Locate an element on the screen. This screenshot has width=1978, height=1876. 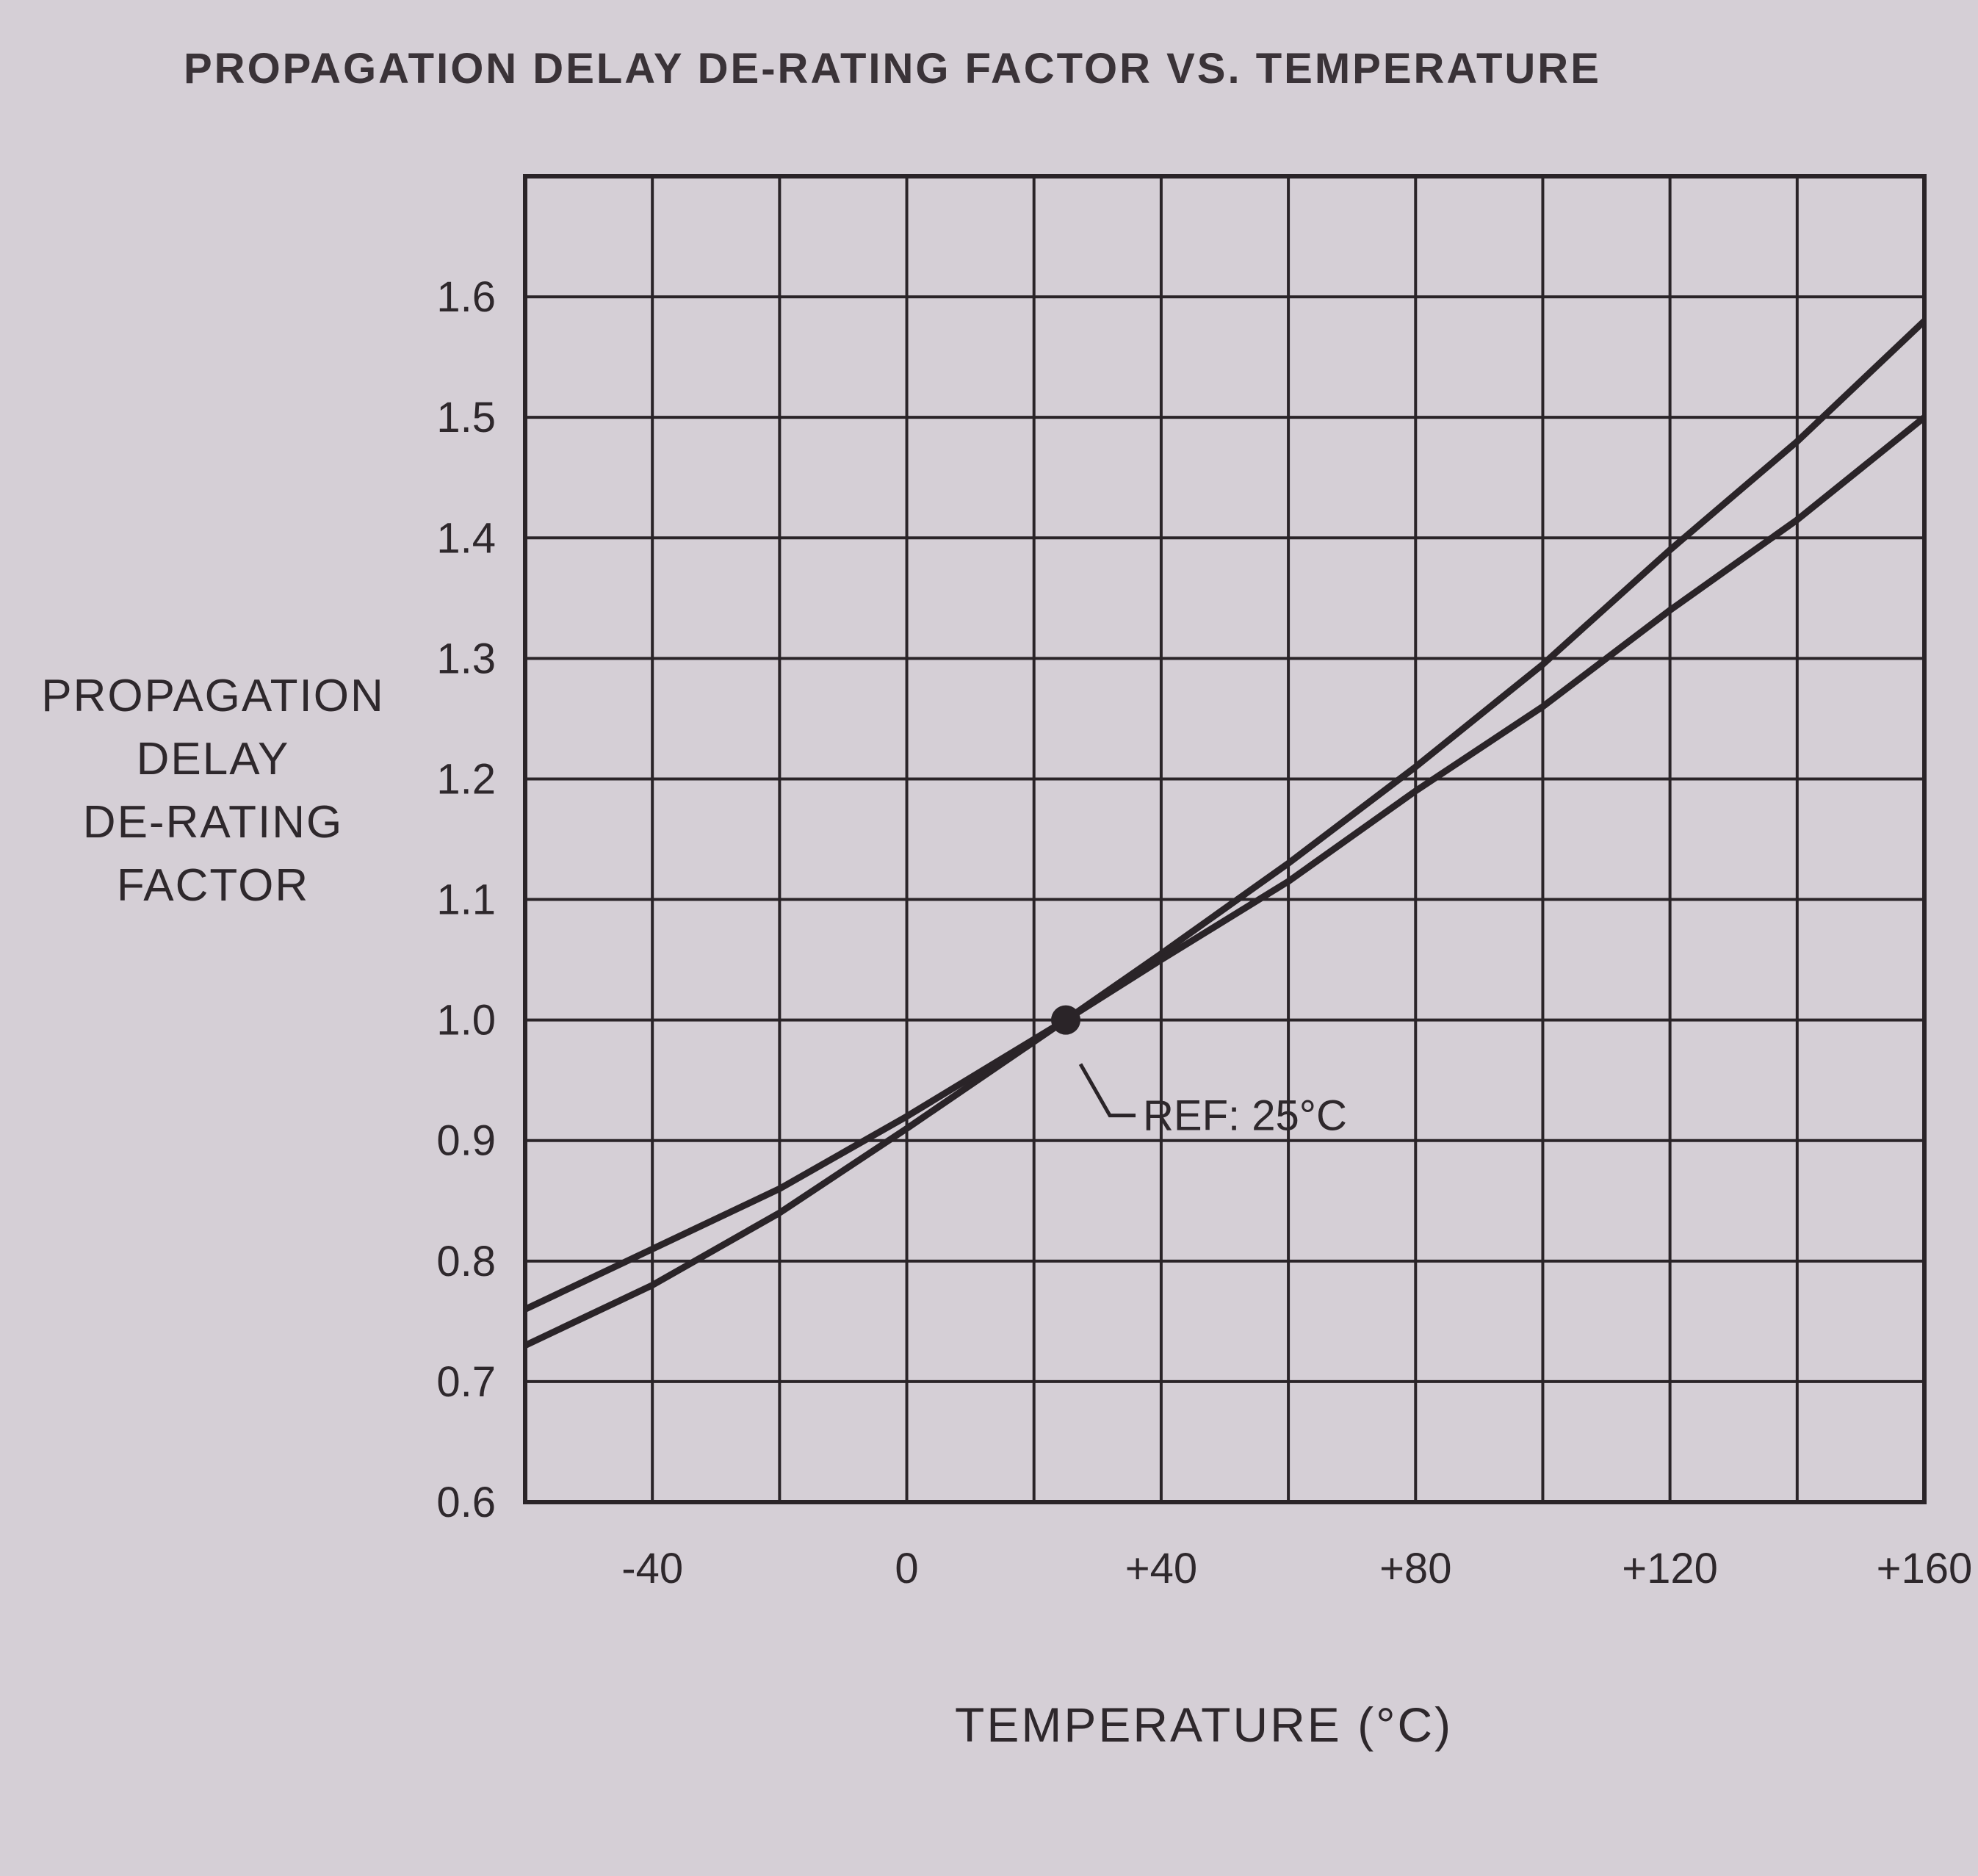
y-tick-label: 0.6 is located at coordinates (466, 1502).